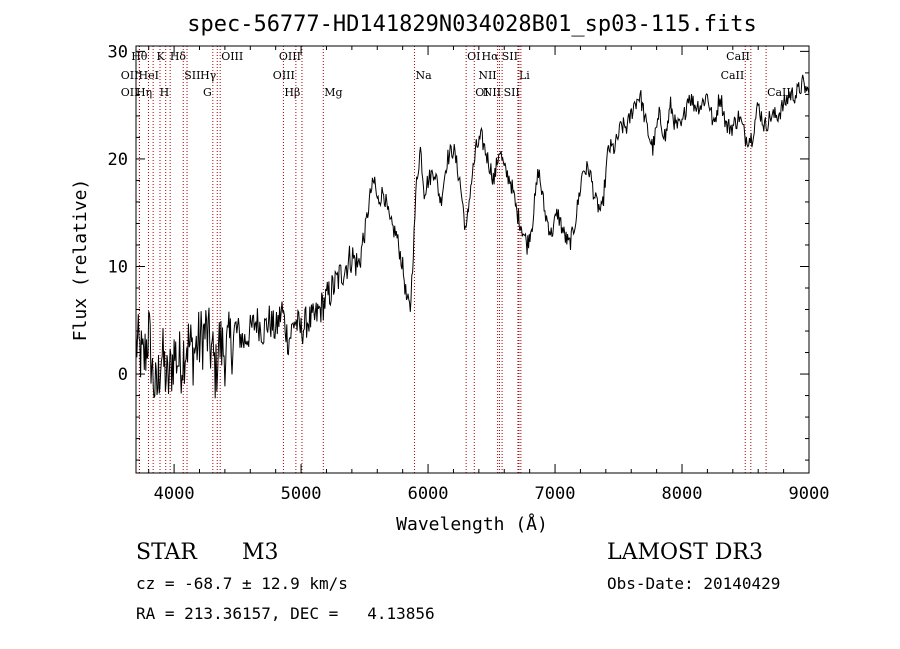 This screenshot has height=649, width=900. What do you see at coordinates (292, 92) in the screenshot?
I see `spectral-line-label-12: Hβ` at bounding box center [292, 92].